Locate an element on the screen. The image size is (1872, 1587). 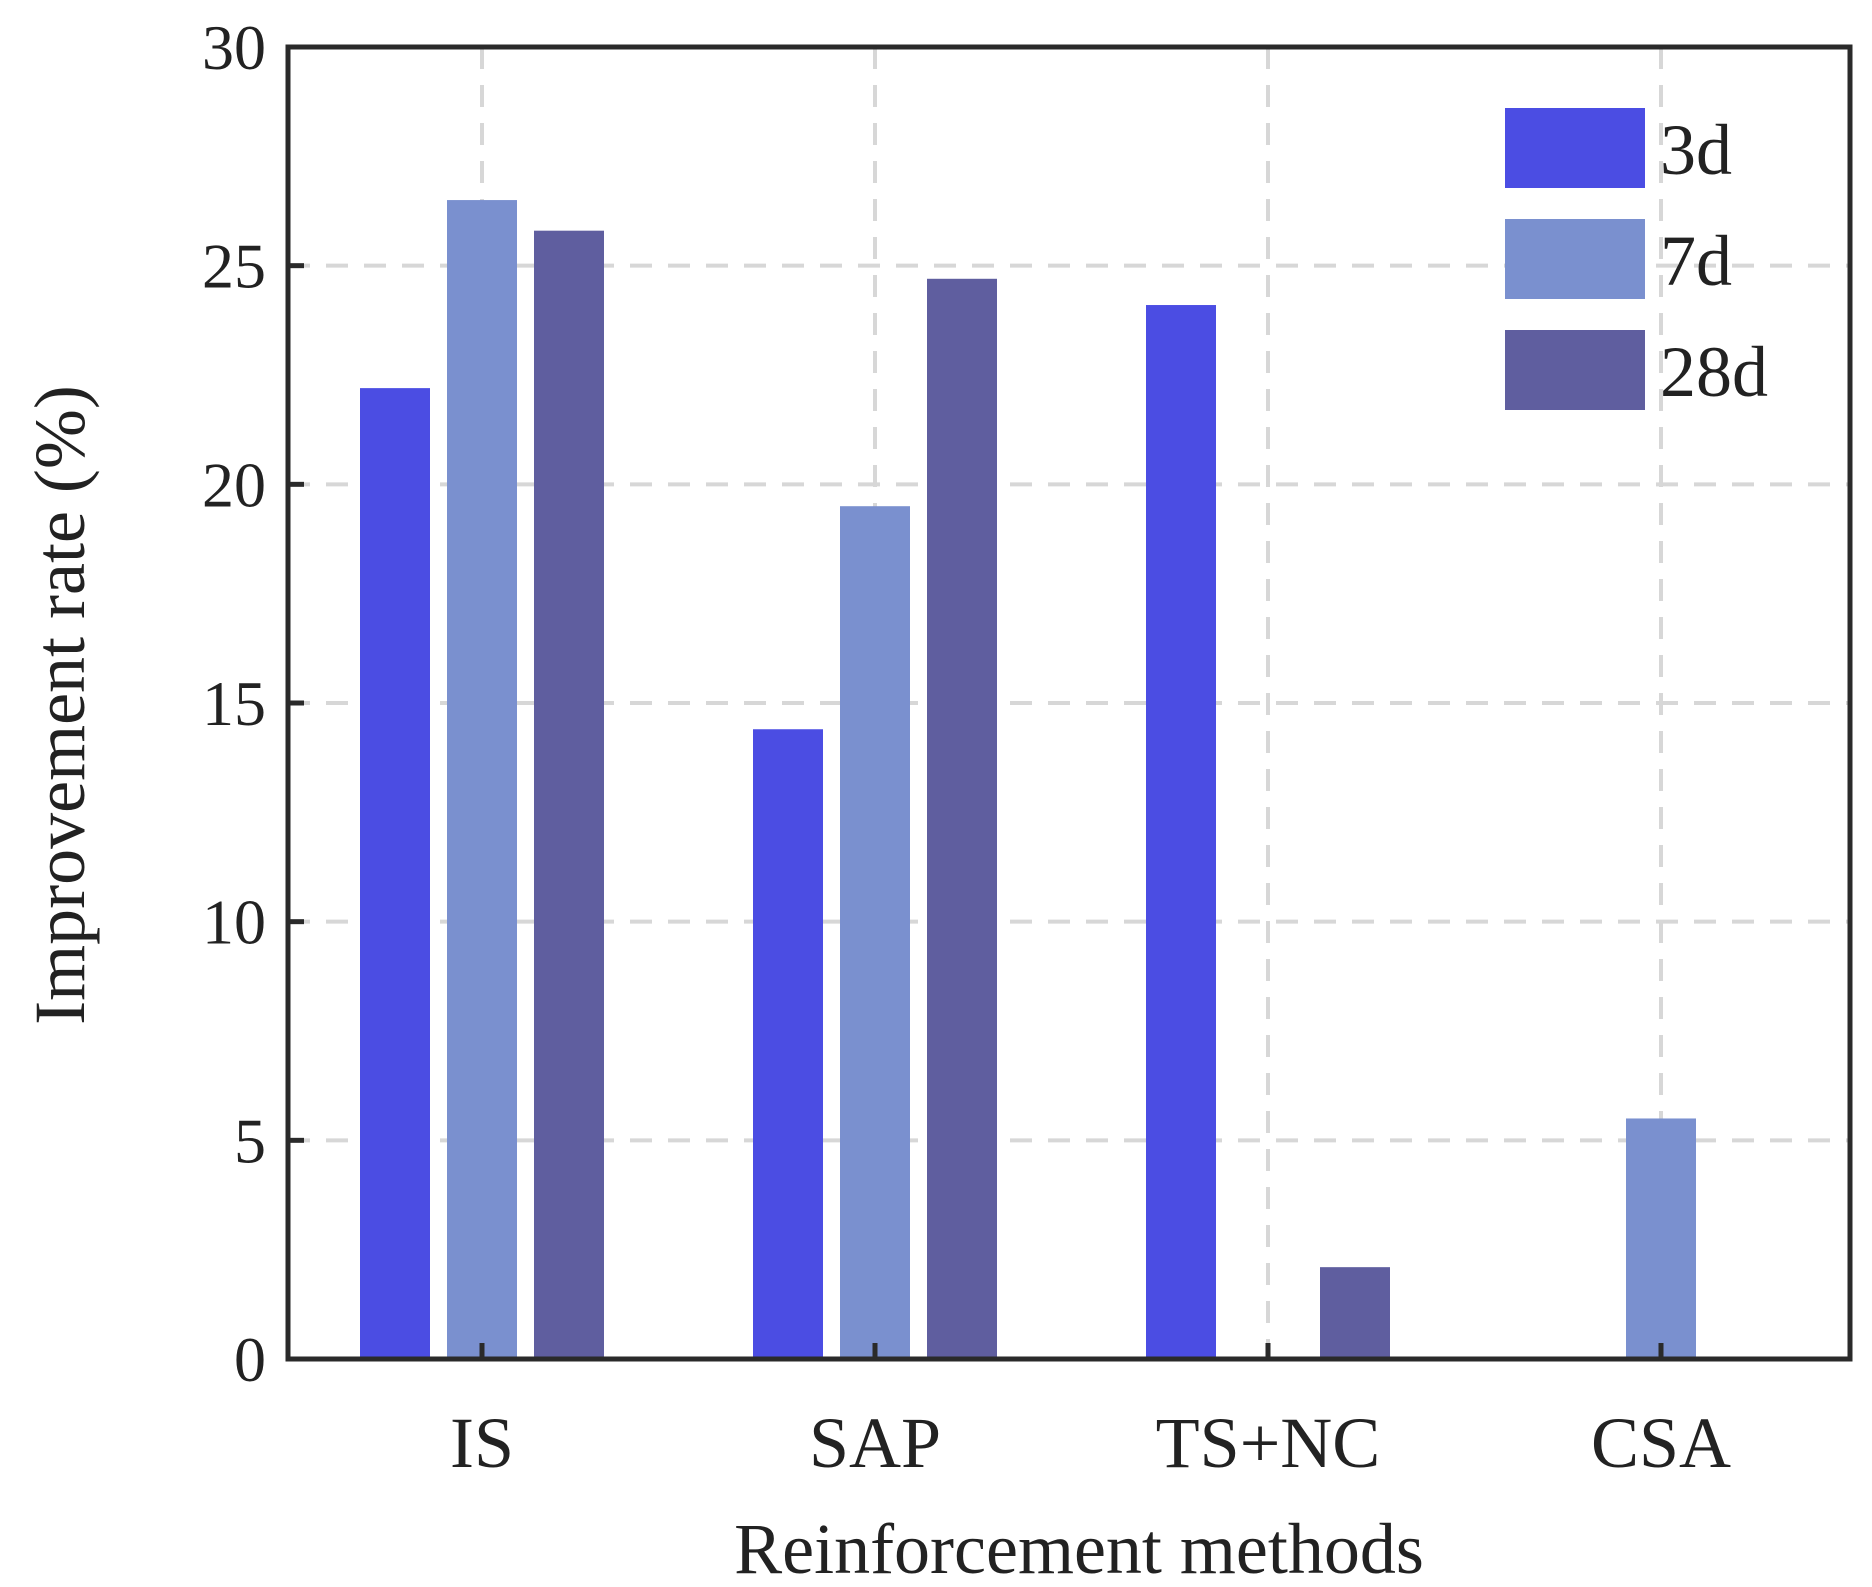
x-tick-label: CSA is located at coordinates (1661, 1443).